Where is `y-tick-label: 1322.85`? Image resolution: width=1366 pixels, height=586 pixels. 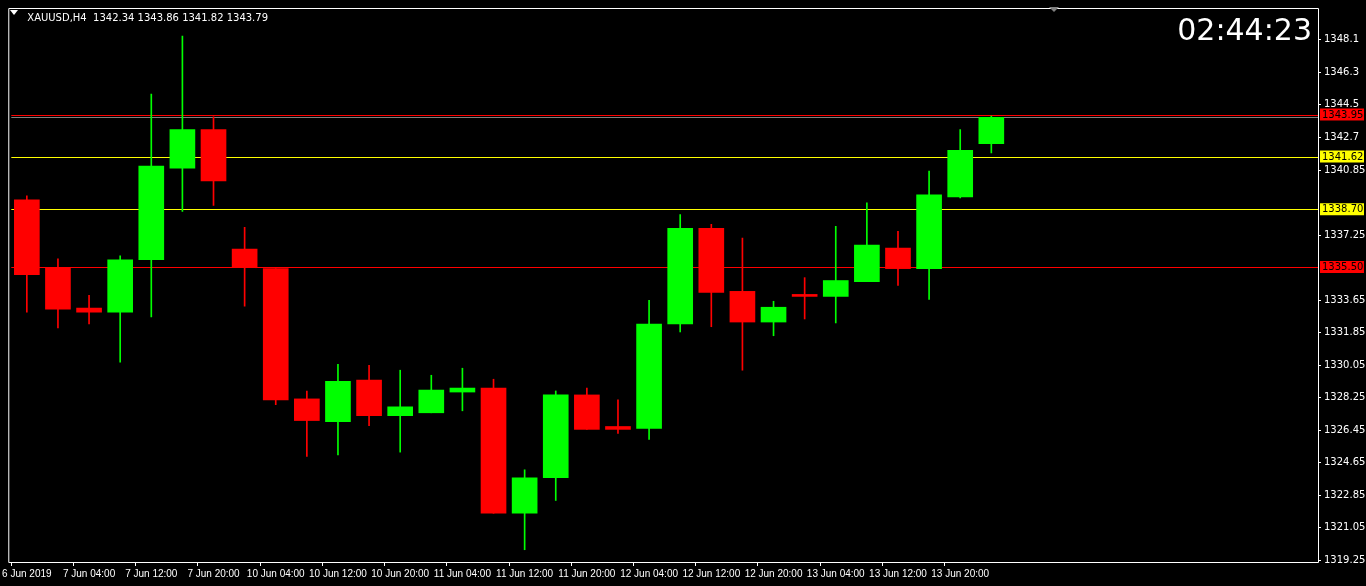 y-tick-label: 1322.85 is located at coordinates (1345, 494).